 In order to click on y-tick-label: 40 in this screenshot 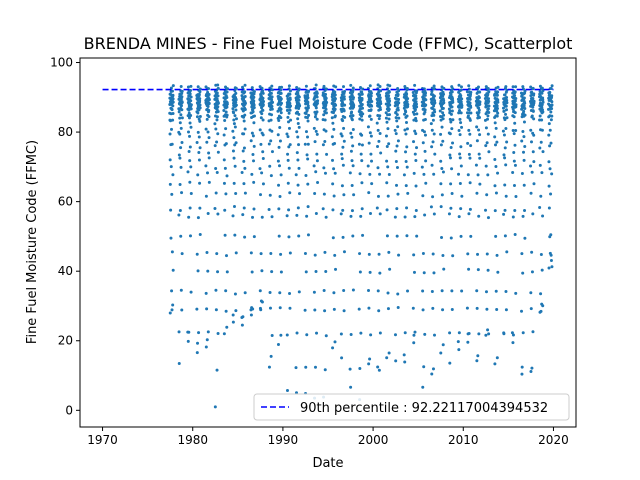, I will do `click(65, 271)`.